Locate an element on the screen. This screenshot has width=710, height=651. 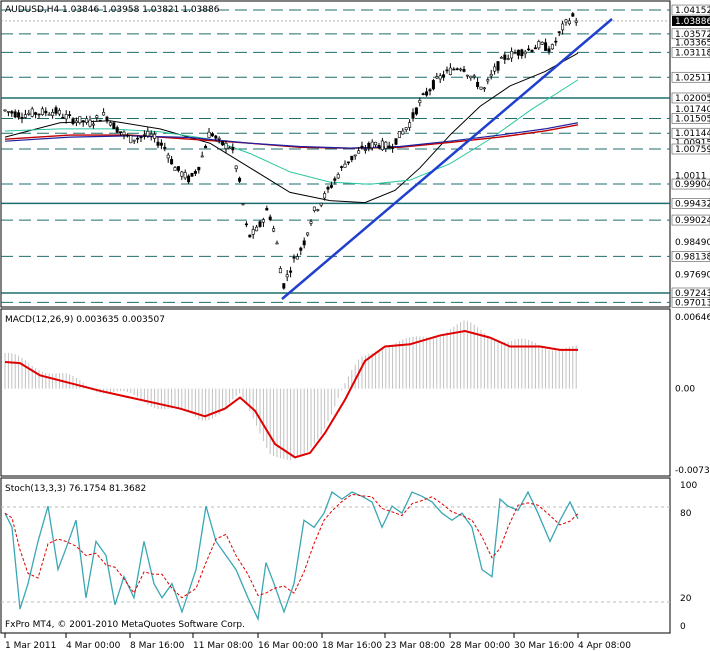
macd-axis-label: 0.006461 is located at coordinates (692, 318).